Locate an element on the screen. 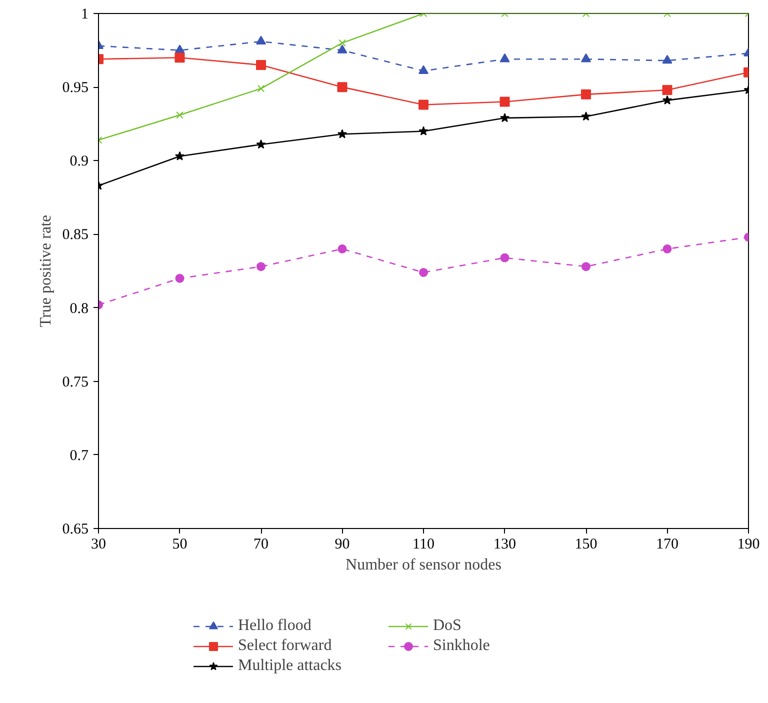  legend-label: DoS is located at coordinates (447, 626).